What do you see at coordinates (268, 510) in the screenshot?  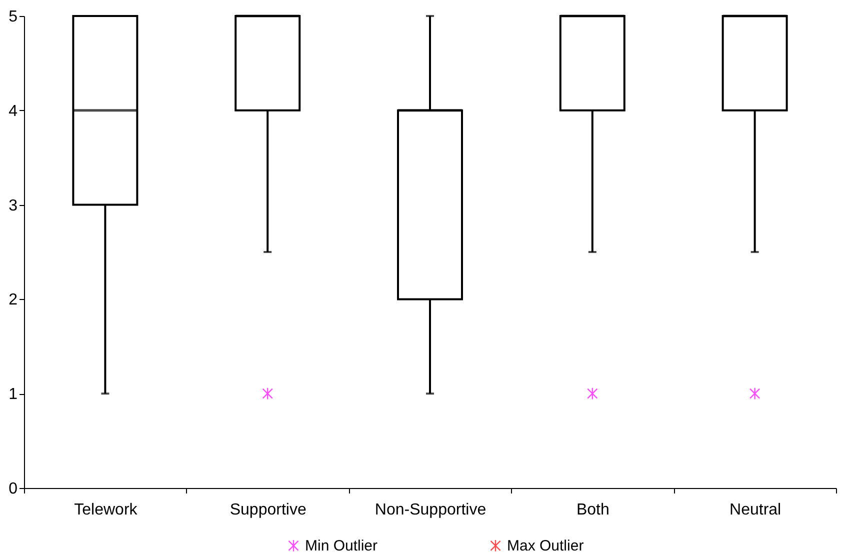 I see `x-tick-label: Supportive` at bounding box center [268, 510].